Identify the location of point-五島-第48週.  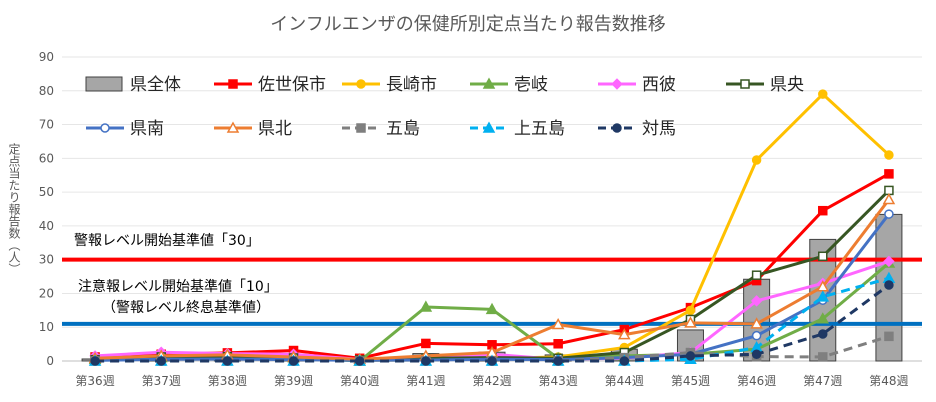
(889, 336).